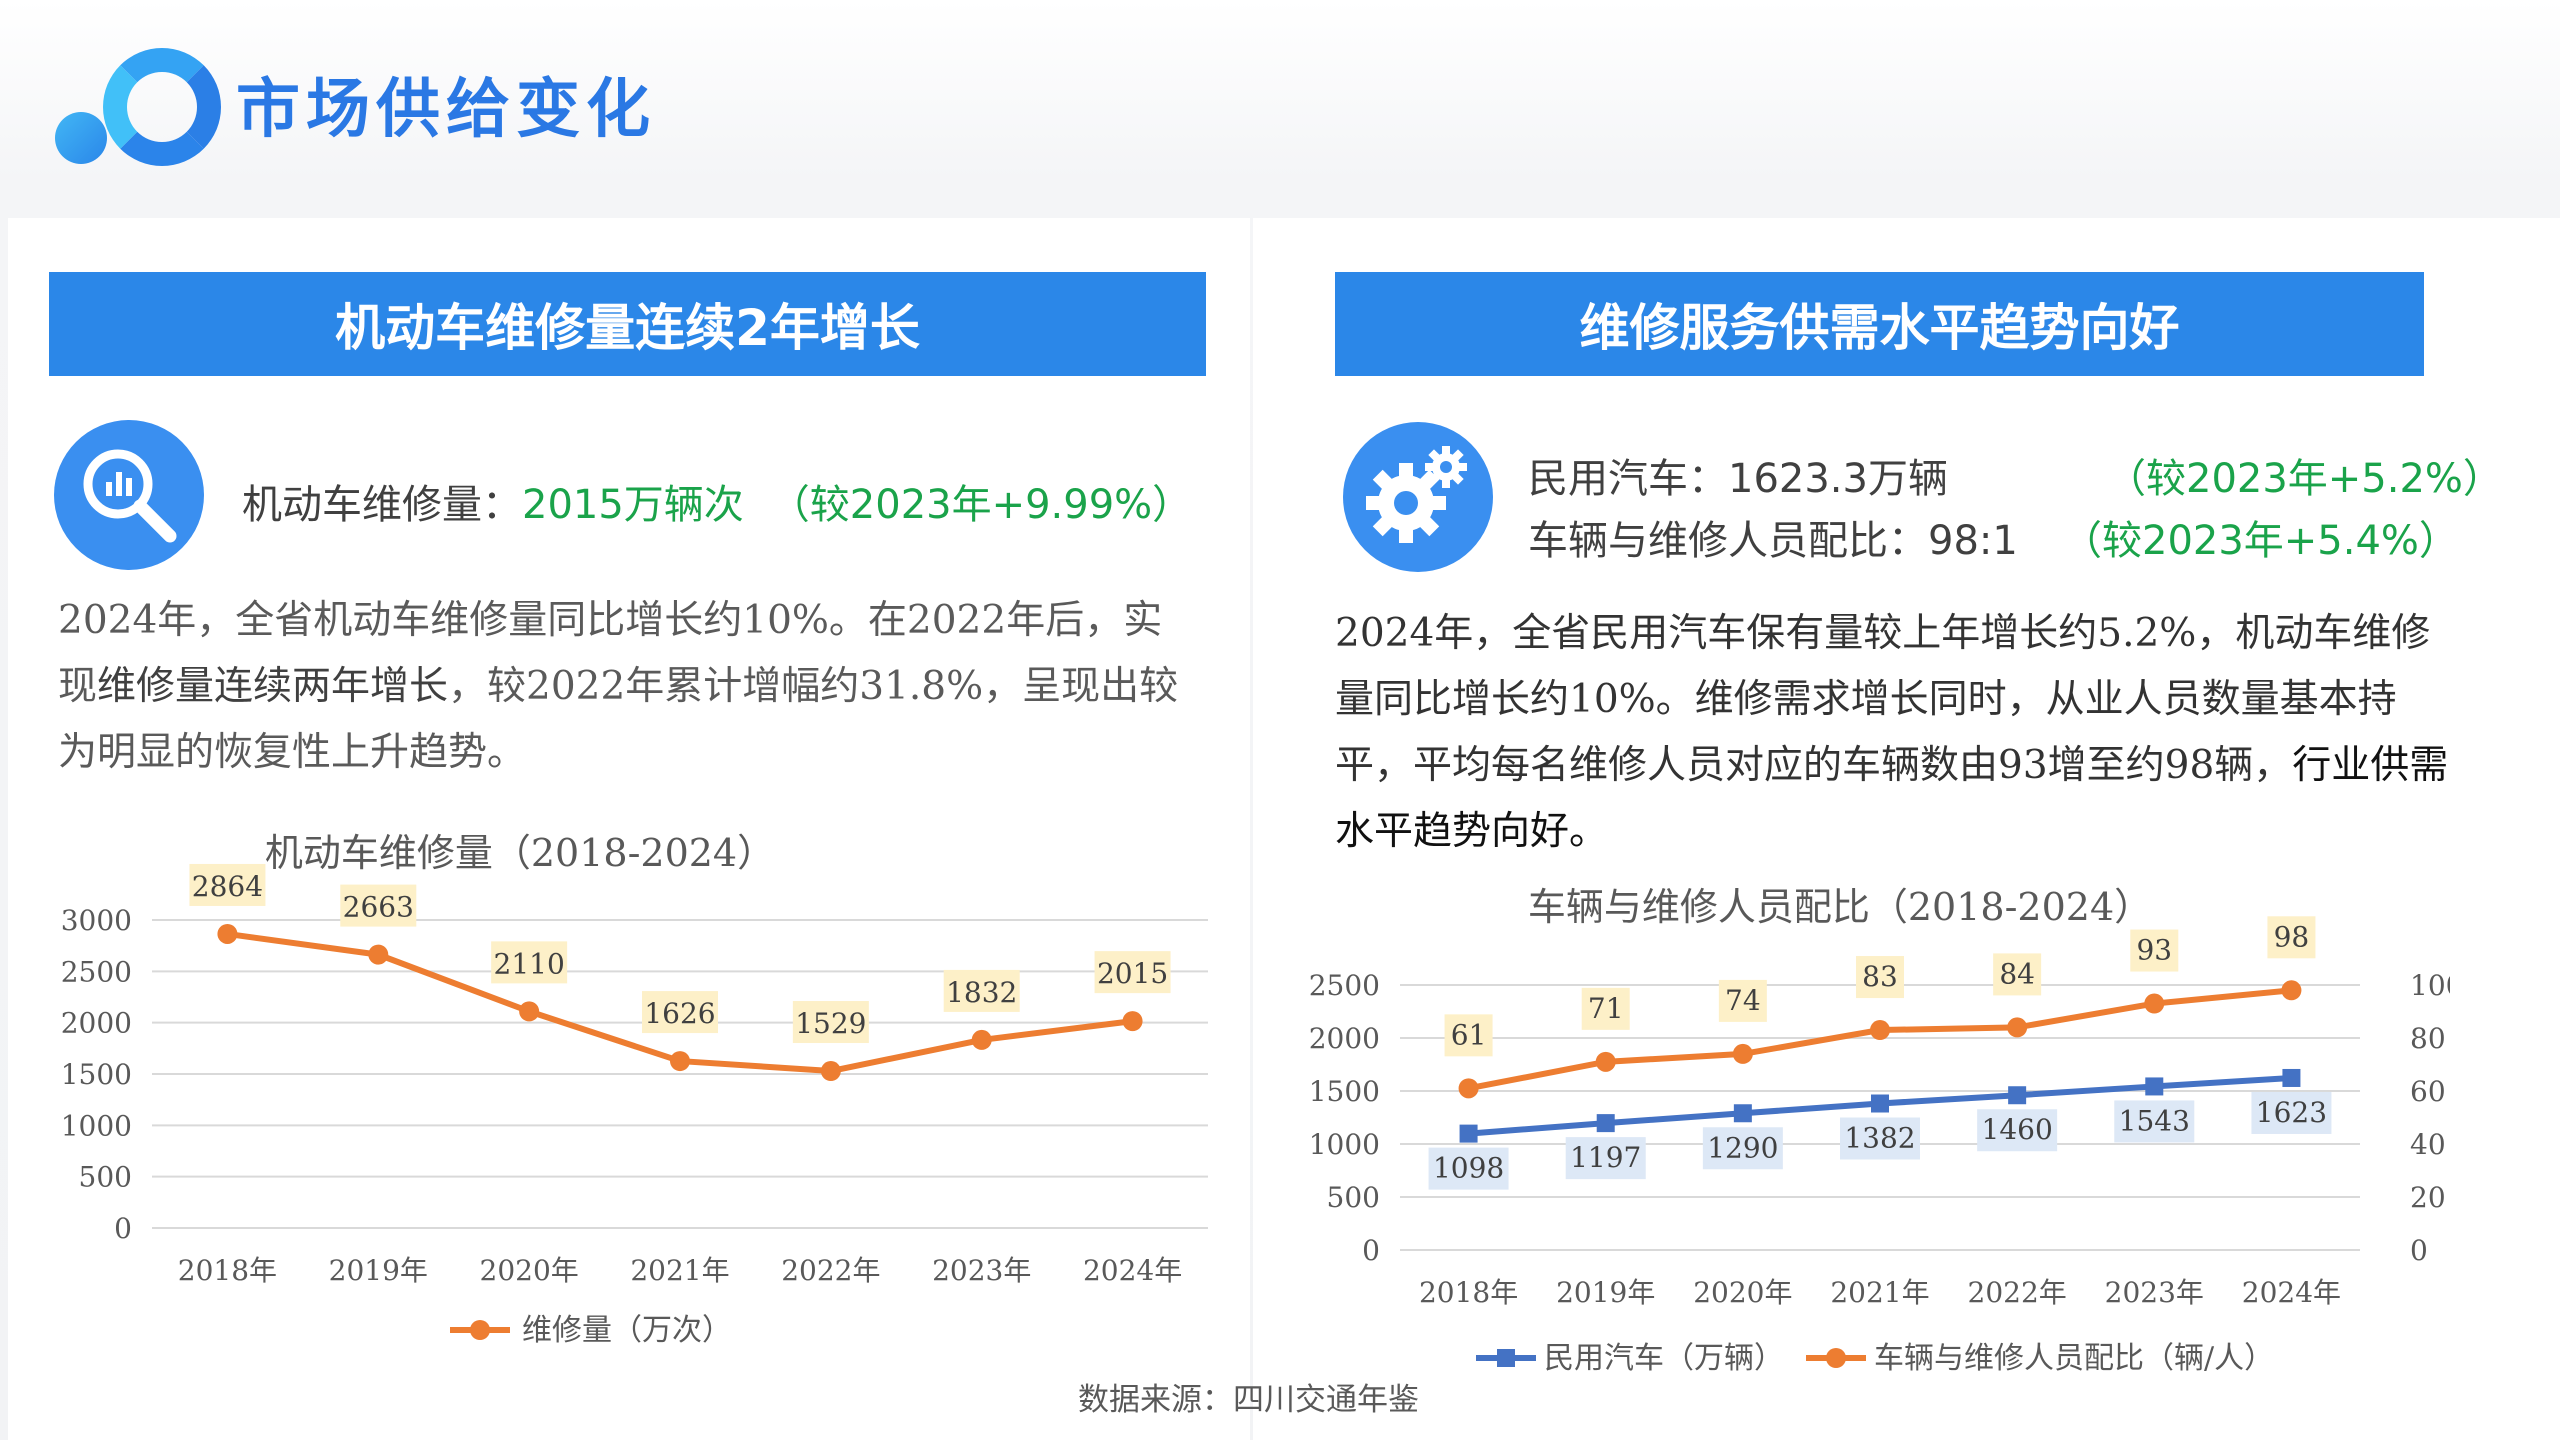 This screenshot has width=2560, height=1440. Describe the element at coordinates (2428, 1197) in the screenshot. I see `y2-tick-label: 20` at that location.